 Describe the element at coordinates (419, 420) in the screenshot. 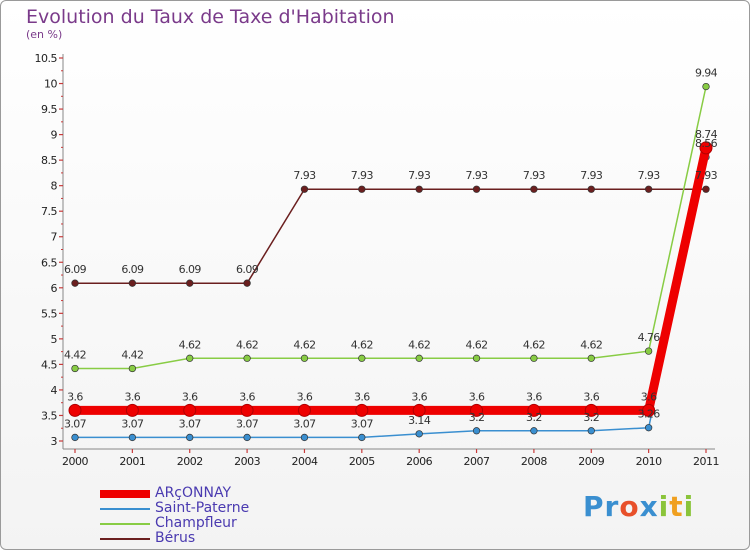

I see `data-label: 3.14` at that location.